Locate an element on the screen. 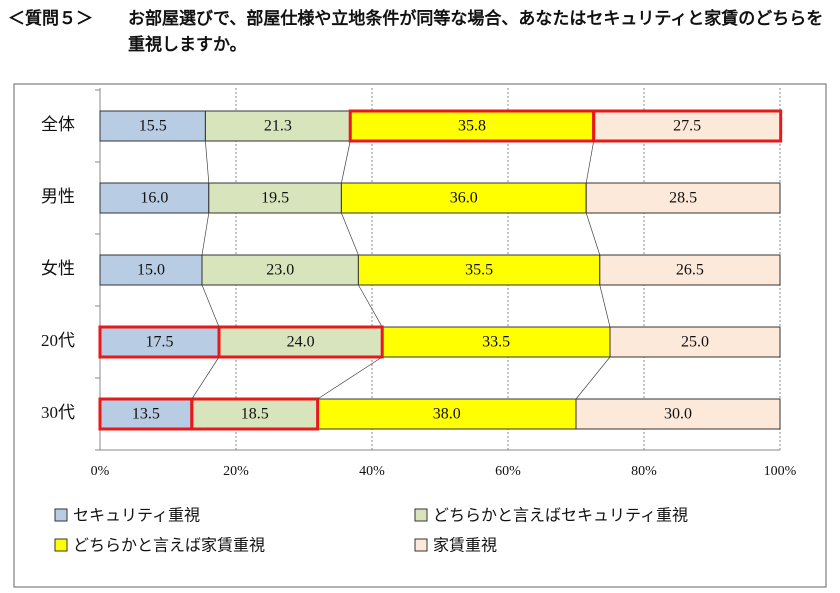 This screenshot has width=840, height=593. data-label: 24.0 is located at coordinates (301, 342).